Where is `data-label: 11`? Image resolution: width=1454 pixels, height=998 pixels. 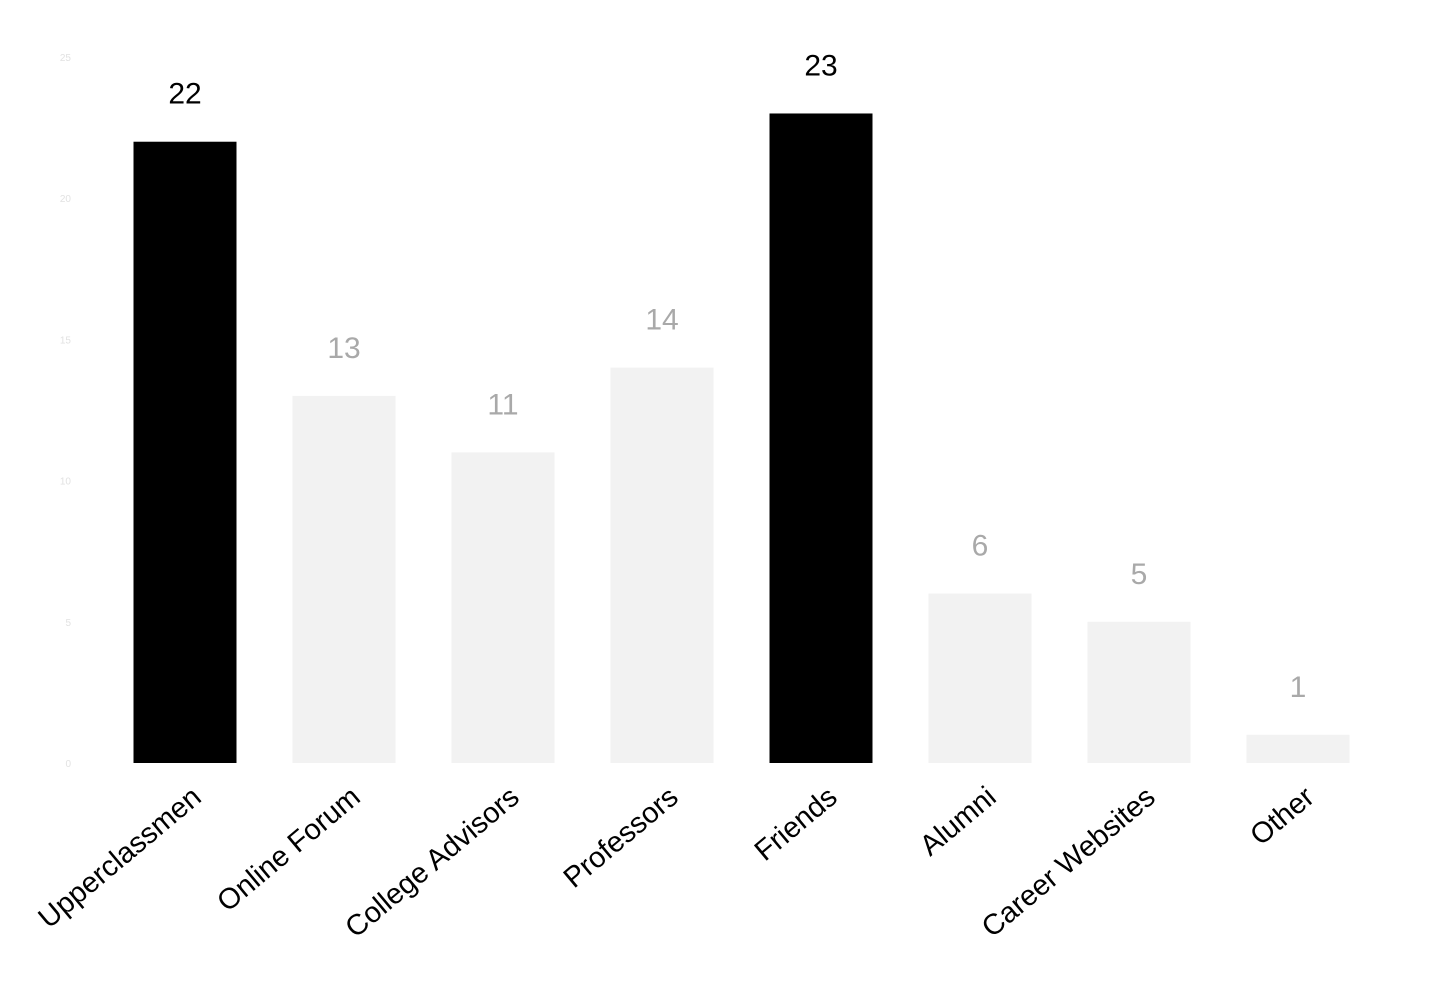
data-label: 11 is located at coordinates (502, 404).